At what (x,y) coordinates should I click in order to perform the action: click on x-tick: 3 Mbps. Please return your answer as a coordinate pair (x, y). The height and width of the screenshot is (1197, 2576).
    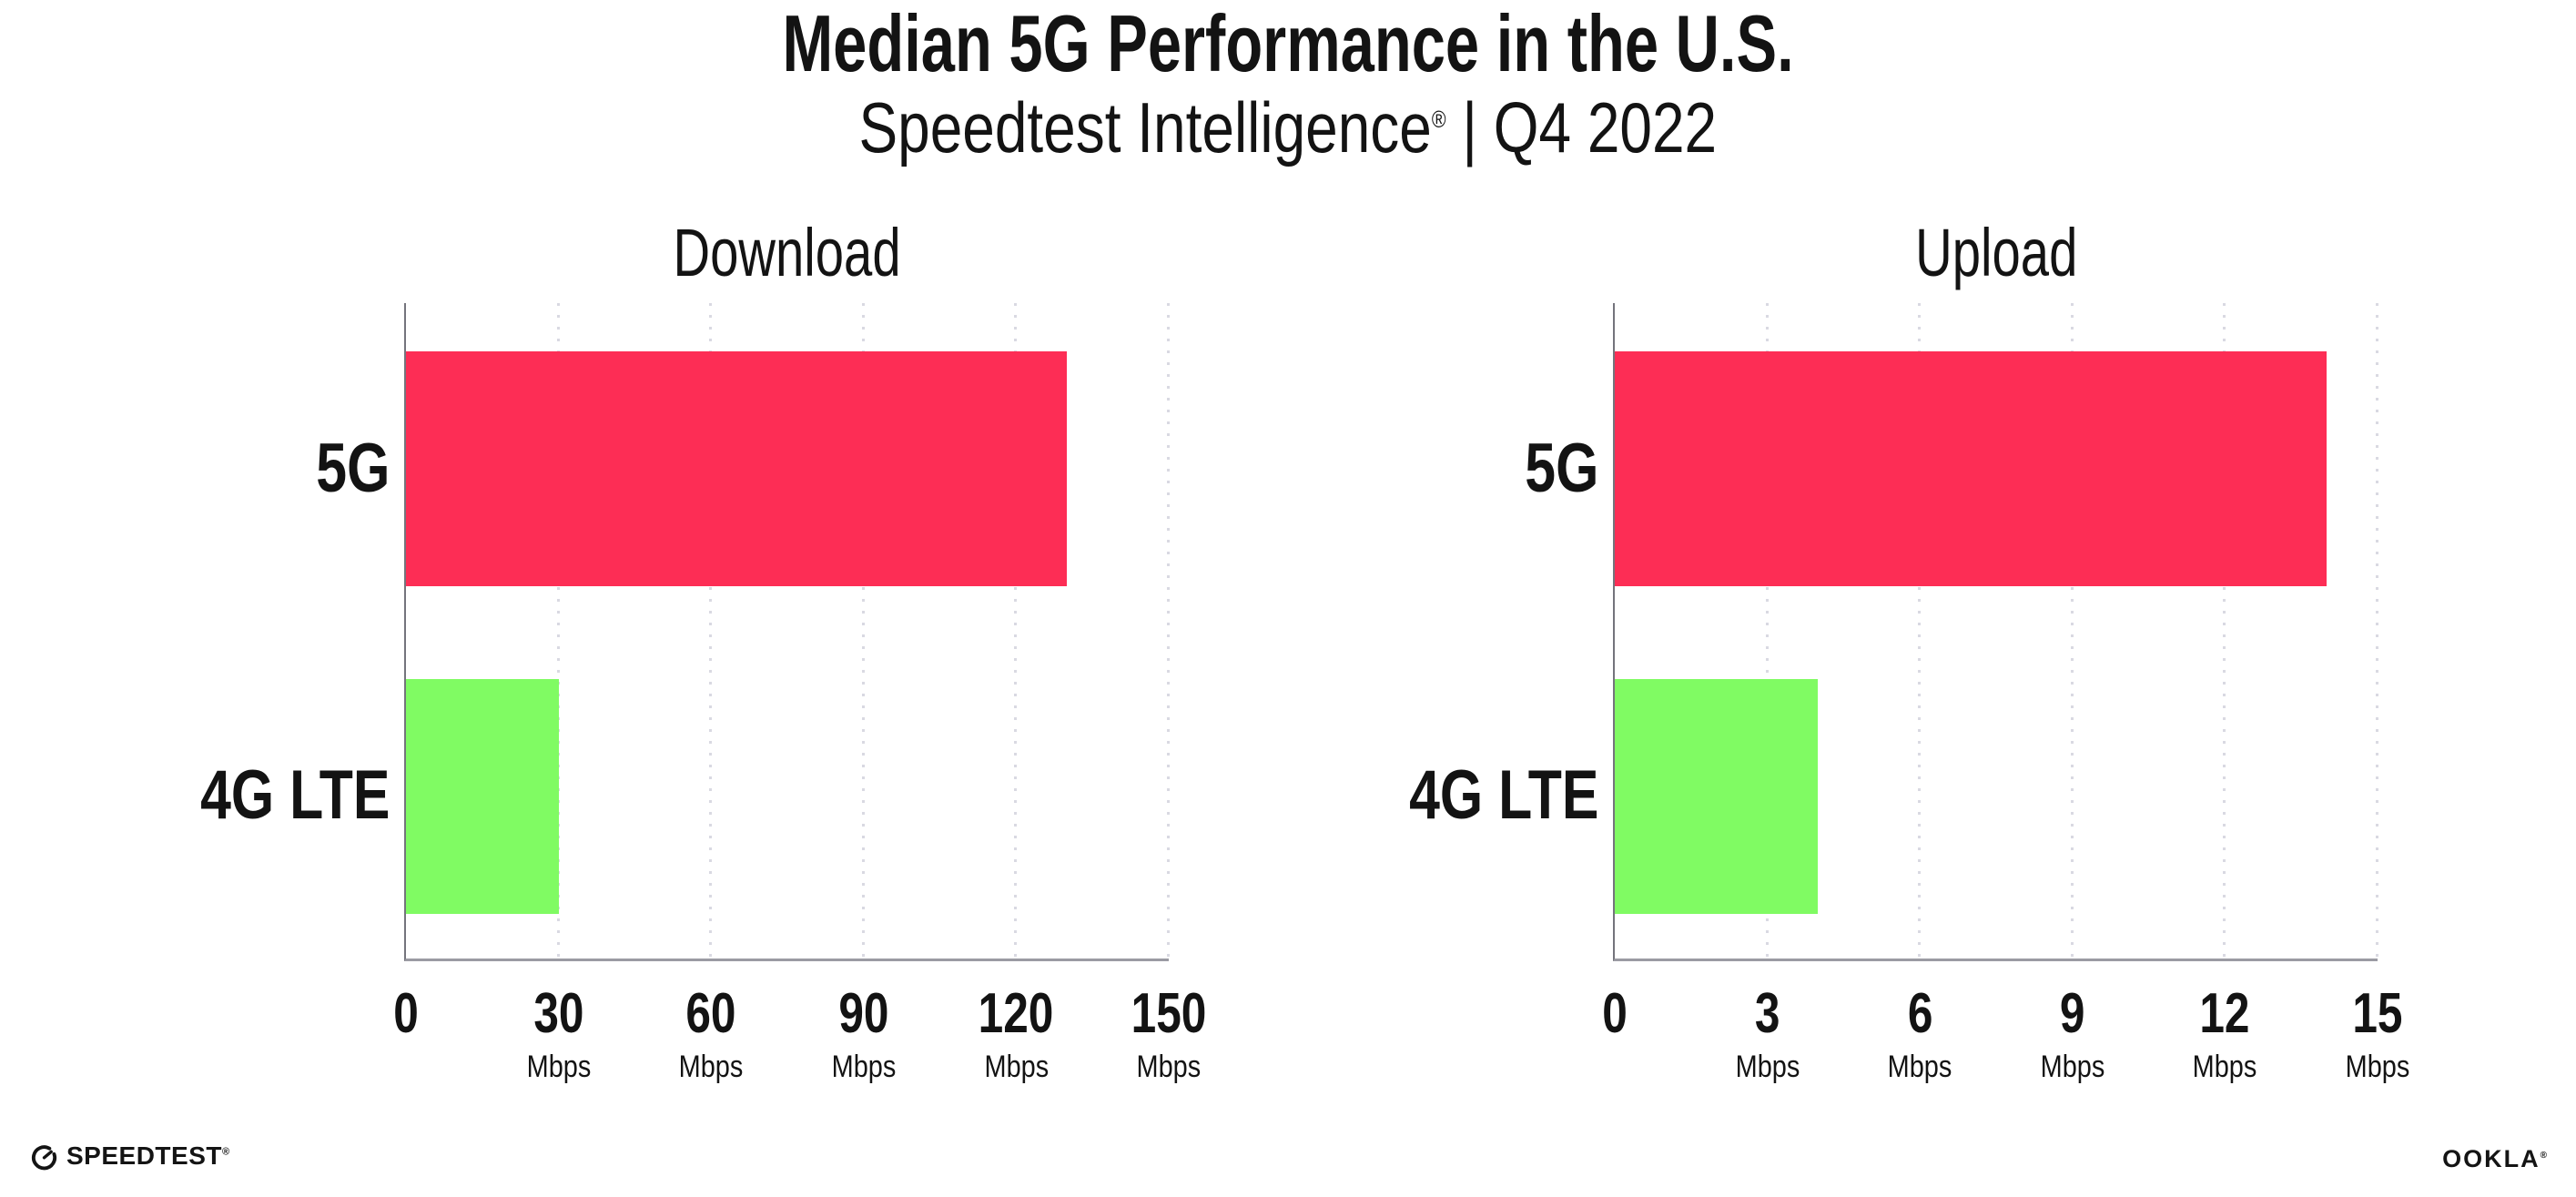
    Looking at the image, I should click on (1767, 1033).